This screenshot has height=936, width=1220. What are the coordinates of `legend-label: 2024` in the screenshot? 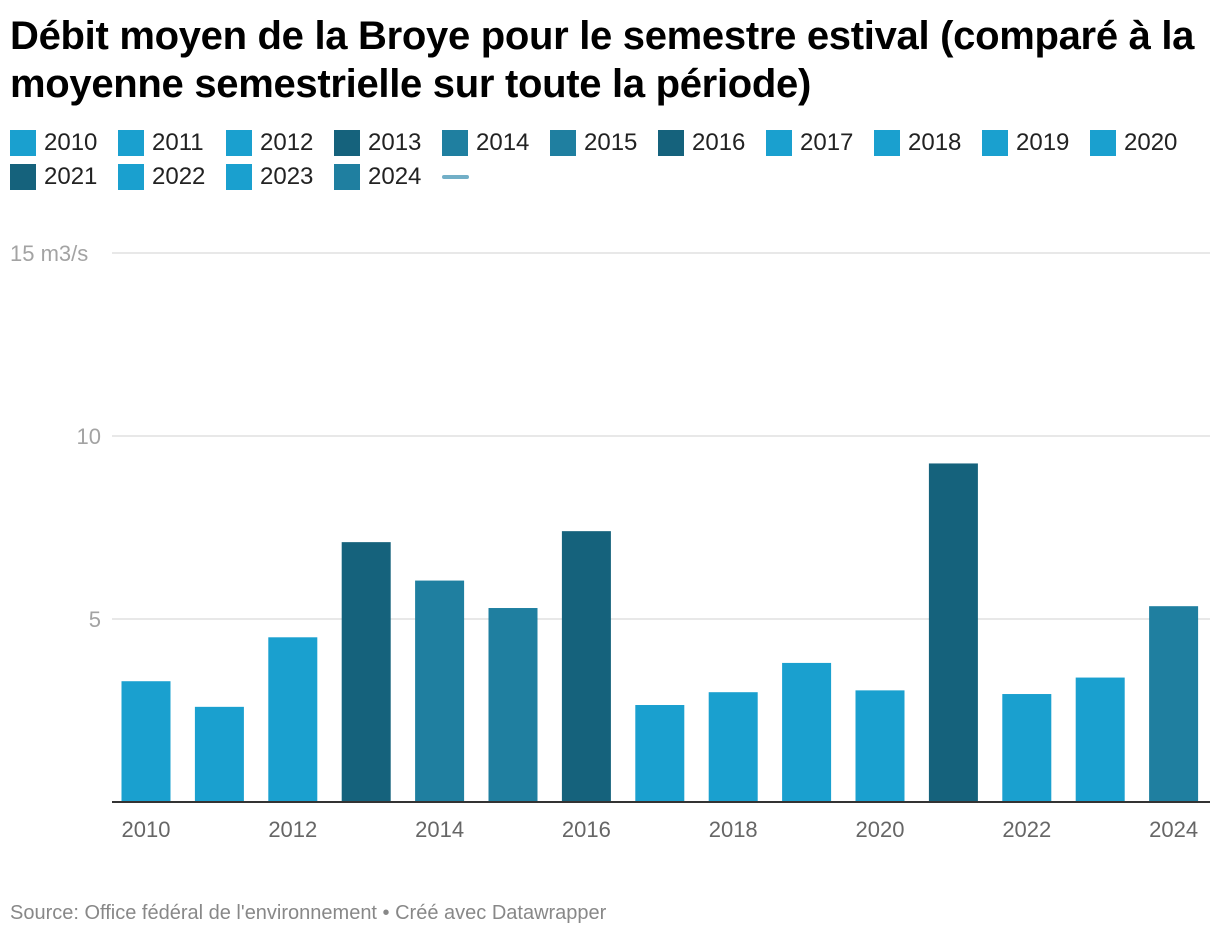 It's located at (395, 176).